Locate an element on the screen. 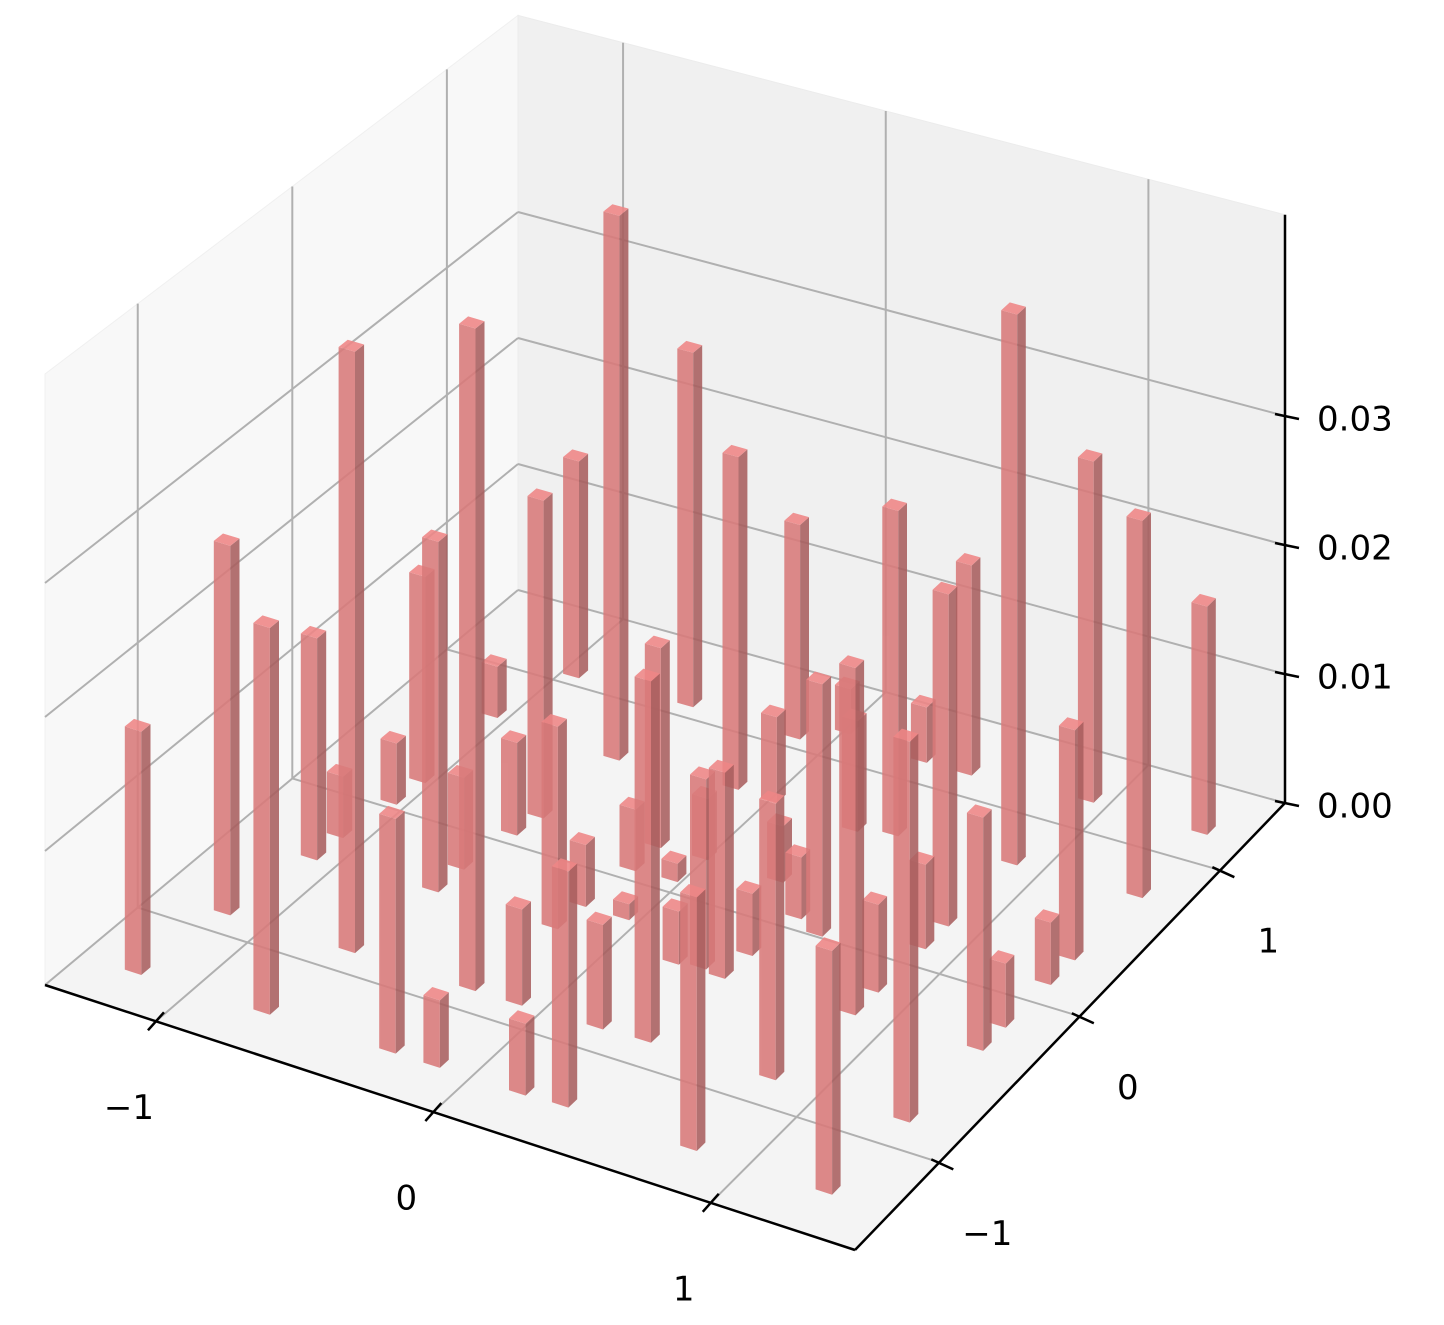  y-tick-label: 0 is located at coordinates (1128, 1088).